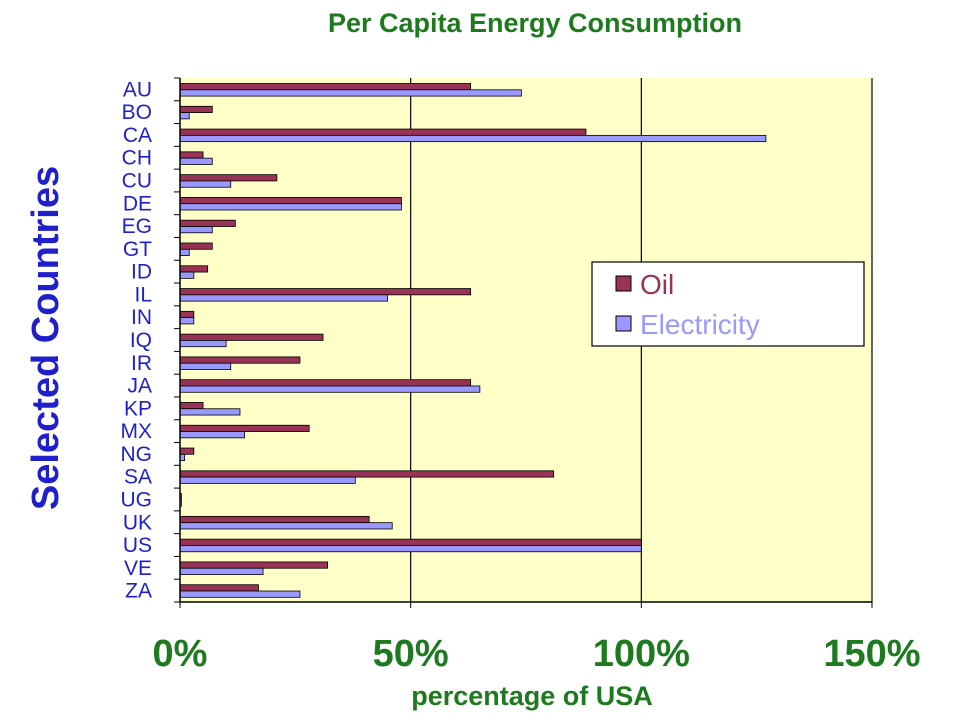 Image resolution: width=960 pixels, height=720 pixels. What do you see at coordinates (350, 93) in the screenshot?
I see `bar-electricity-AU` at bounding box center [350, 93].